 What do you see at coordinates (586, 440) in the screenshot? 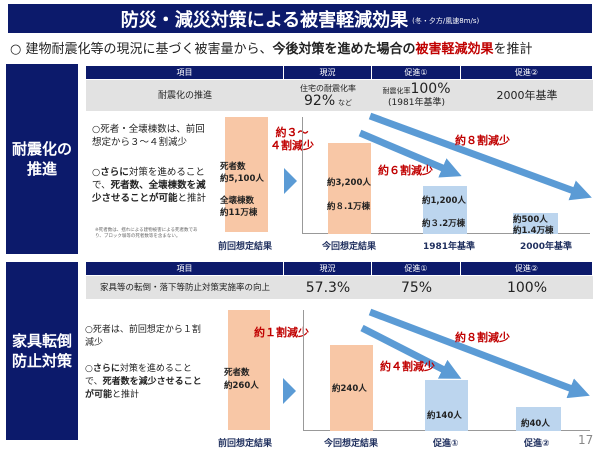
I see `page-number: 17` at bounding box center [586, 440].